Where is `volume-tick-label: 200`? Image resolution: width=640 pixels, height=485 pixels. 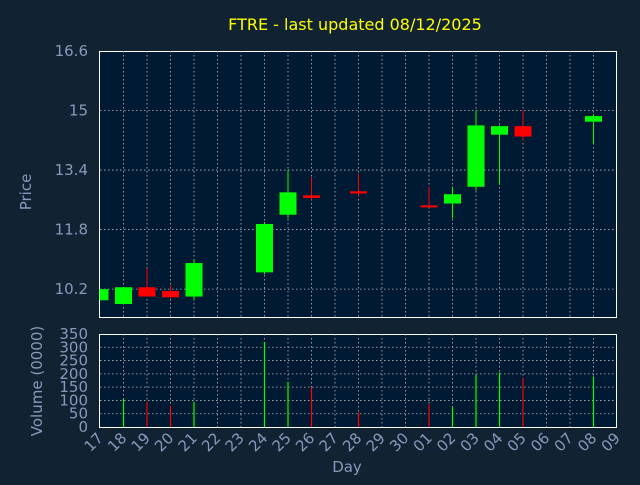
volume-tick-label: 200 is located at coordinates (73, 374).